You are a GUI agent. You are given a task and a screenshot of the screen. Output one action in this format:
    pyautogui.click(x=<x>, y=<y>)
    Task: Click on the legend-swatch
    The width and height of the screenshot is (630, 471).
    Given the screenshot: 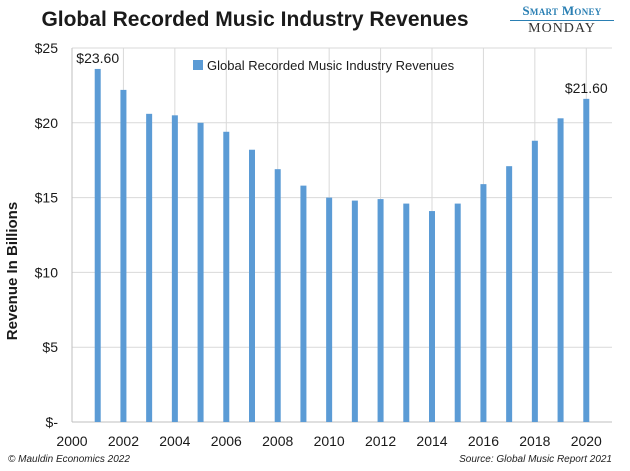 What is the action you would take?
    pyautogui.click(x=198, y=65)
    